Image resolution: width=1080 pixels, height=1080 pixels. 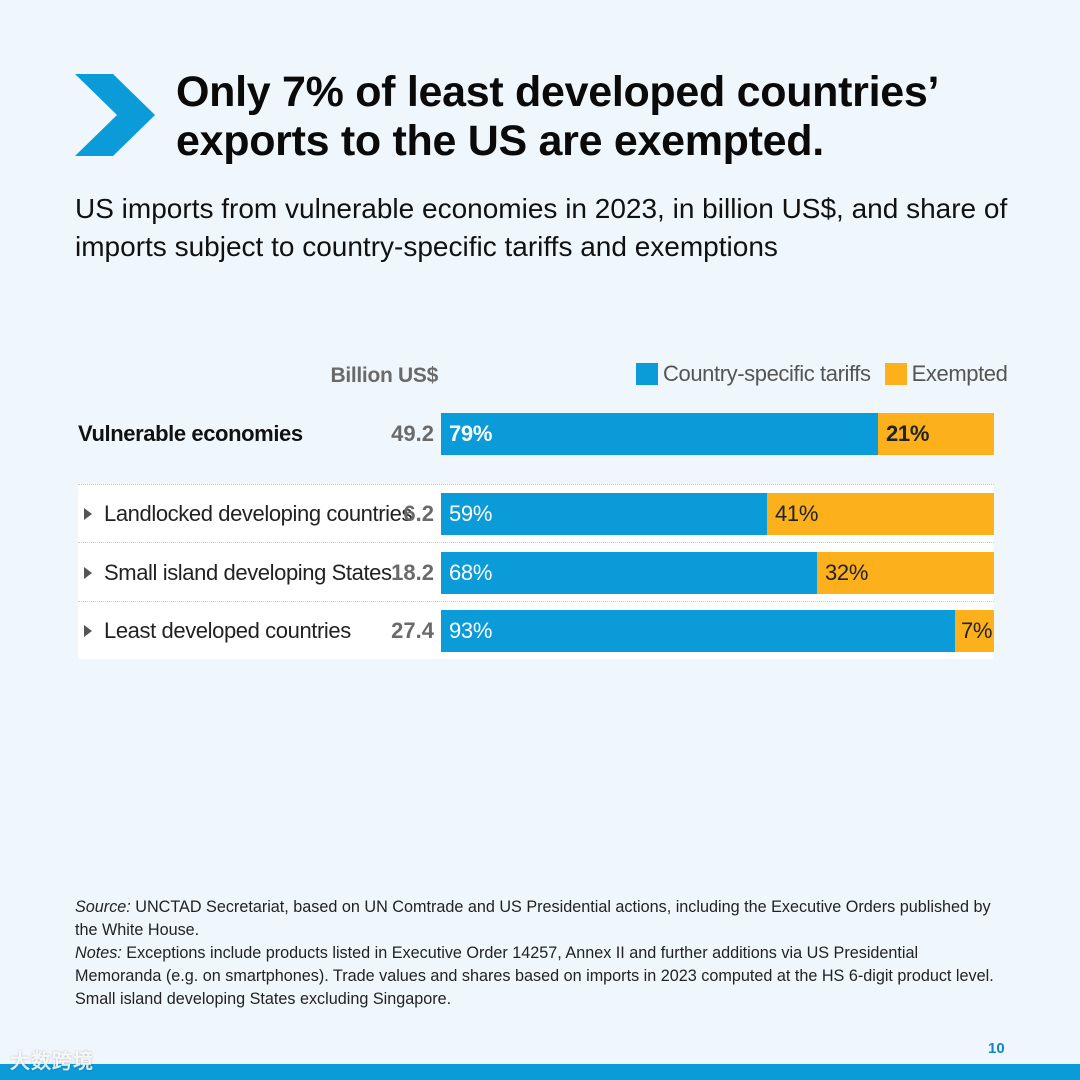 I want to click on data-label-exempted: 7%, so click(x=977, y=630).